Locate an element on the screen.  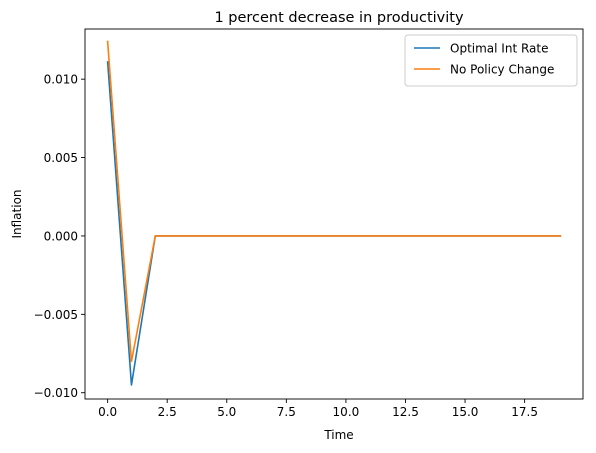
x-tick-label: 0.0 is located at coordinates (107, 412).